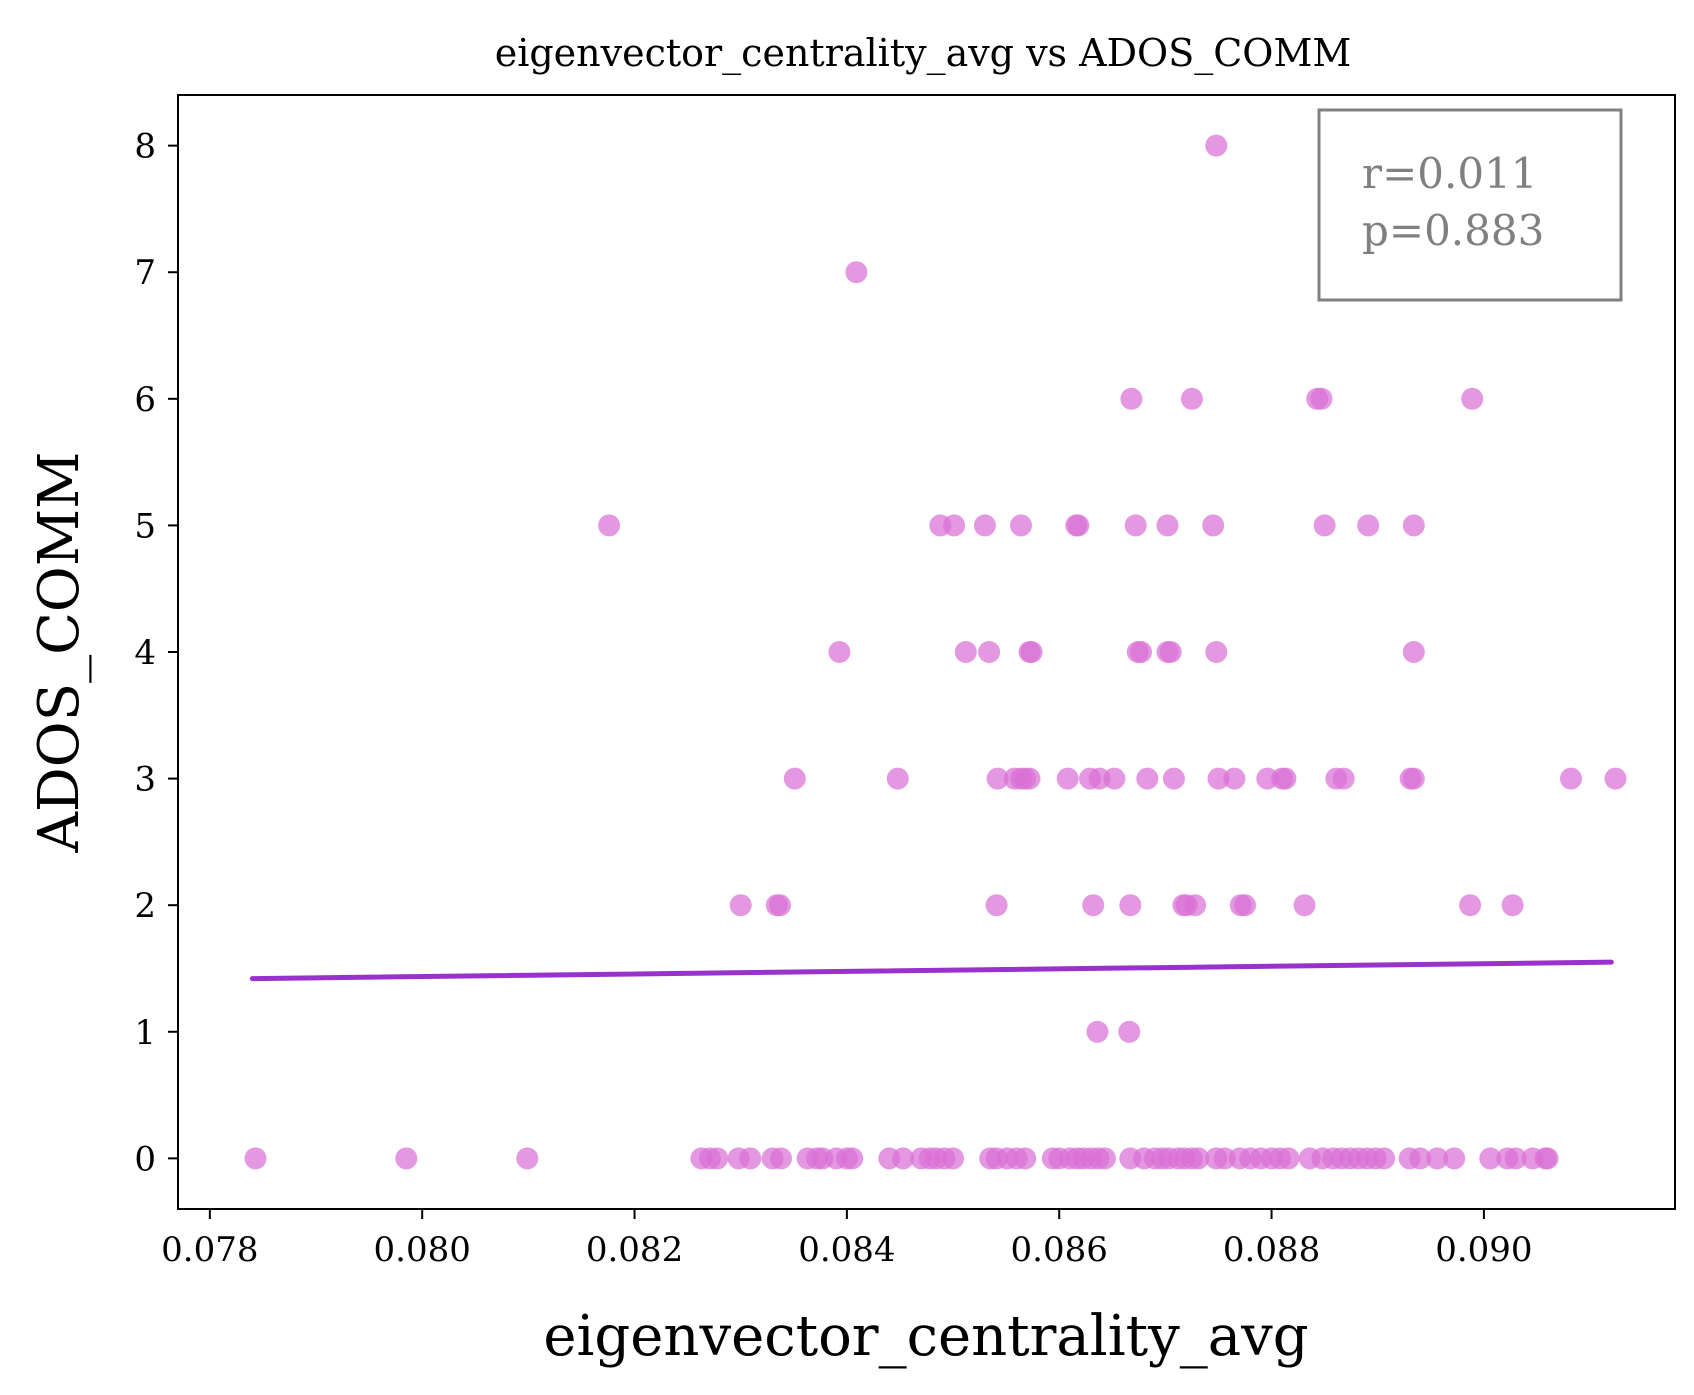 Image resolution: width=1694 pixels, height=1395 pixels. Describe the element at coordinates (145, 400) in the screenshot. I see `y-tick-label: 6` at that location.